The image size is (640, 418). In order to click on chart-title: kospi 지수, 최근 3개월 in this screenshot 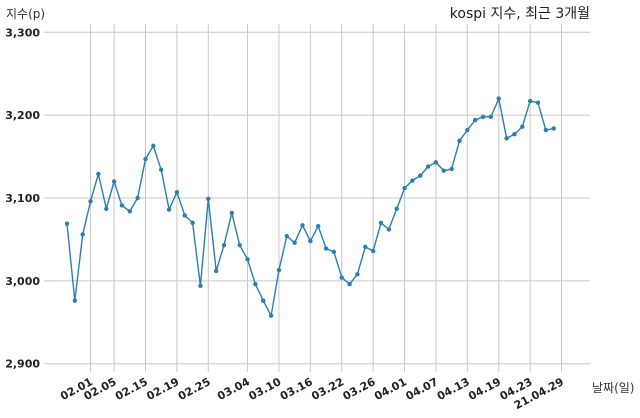, I will do `click(520, 14)`.